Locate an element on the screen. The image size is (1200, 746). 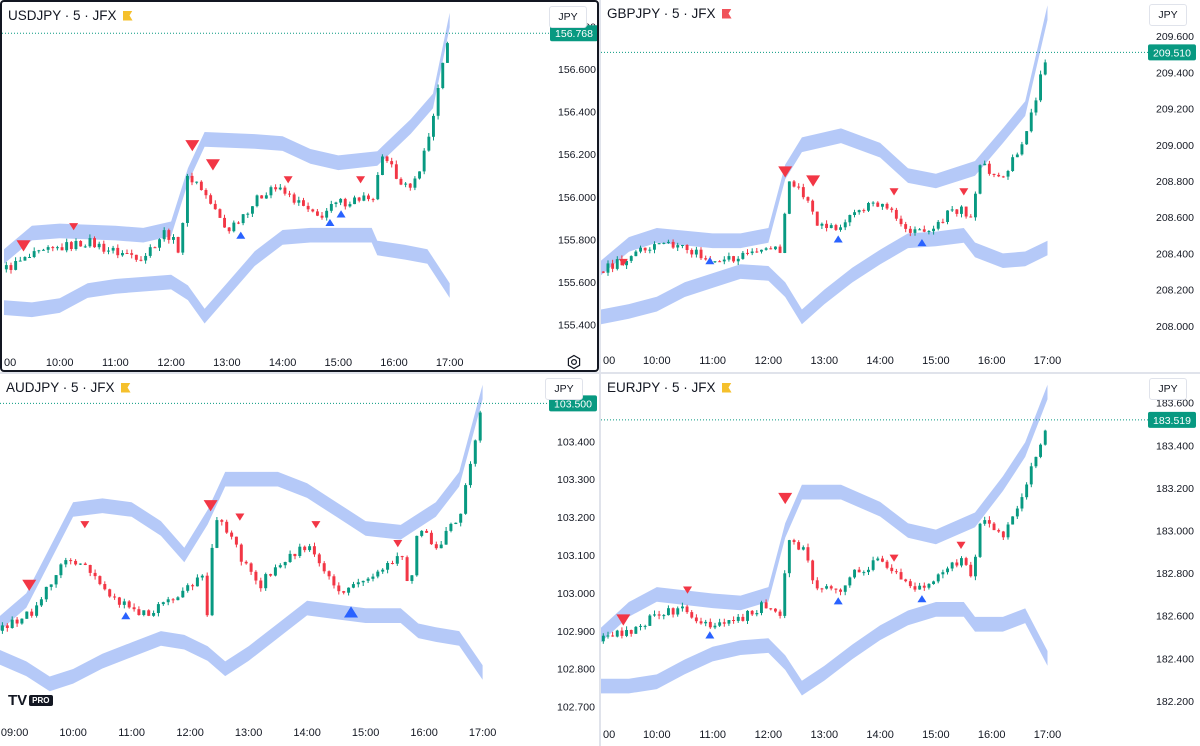
symbol-title: AUDJPY · 5 · JFX is located at coordinates (68, 387).